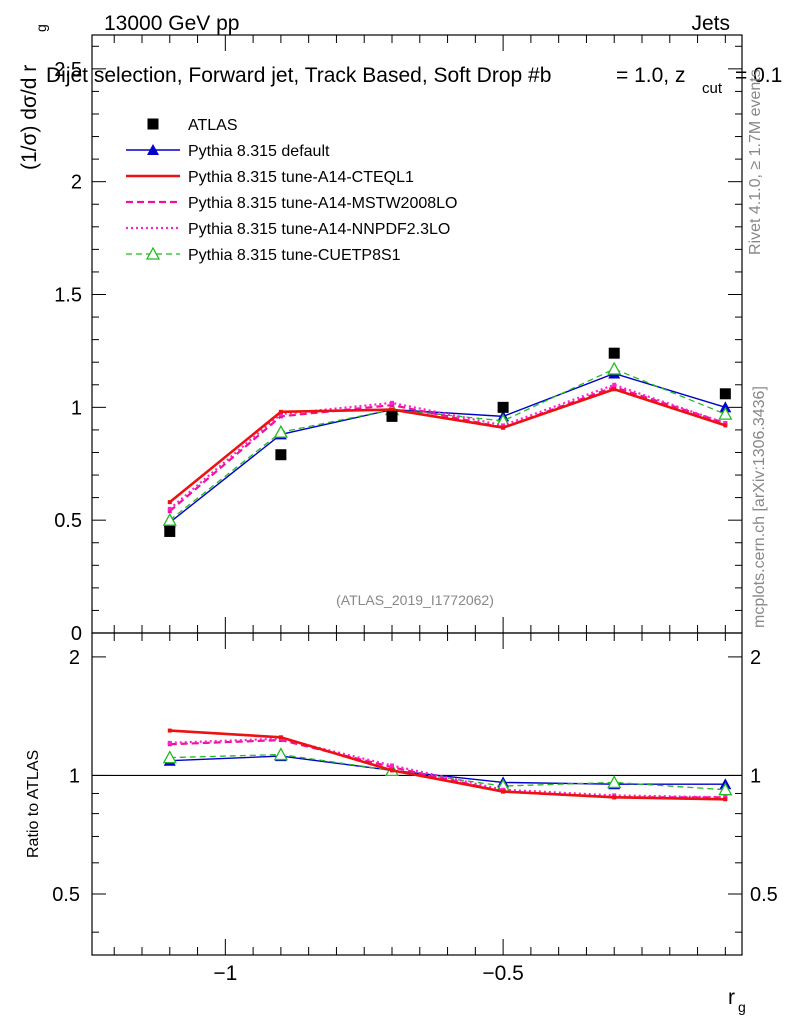  What do you see at coordinates (755, 658) in the screenshot?
I see `ratio-ytick-label-right: 2` at bounding box center [755, 658].